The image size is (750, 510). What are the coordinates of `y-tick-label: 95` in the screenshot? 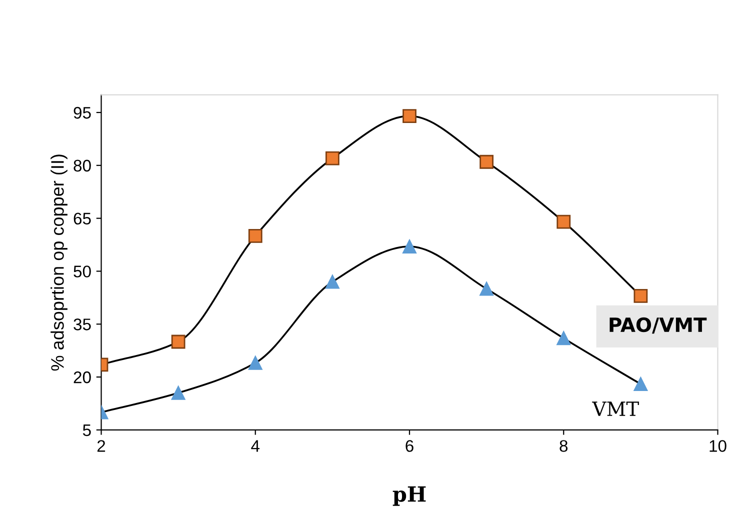 It's located at (82, 112).